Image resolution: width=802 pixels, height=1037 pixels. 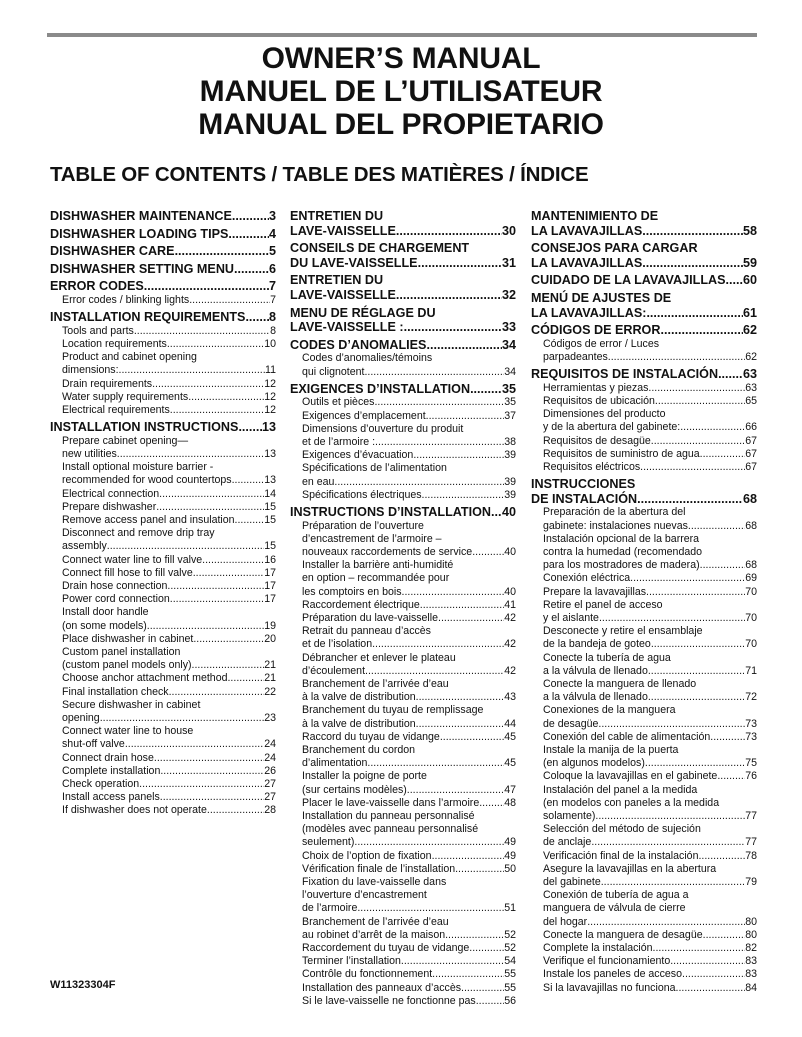 I want to click on toc-subsection-link: Herramientas y piezas 63, so click(x=644, y=388).